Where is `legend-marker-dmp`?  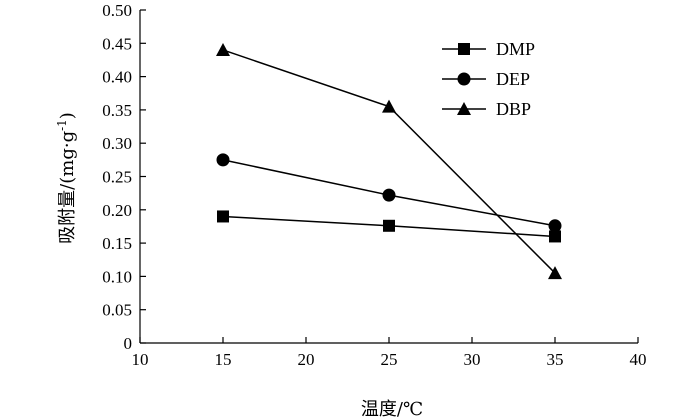 legend-marker-dmp is located at coordinates (464, 49).